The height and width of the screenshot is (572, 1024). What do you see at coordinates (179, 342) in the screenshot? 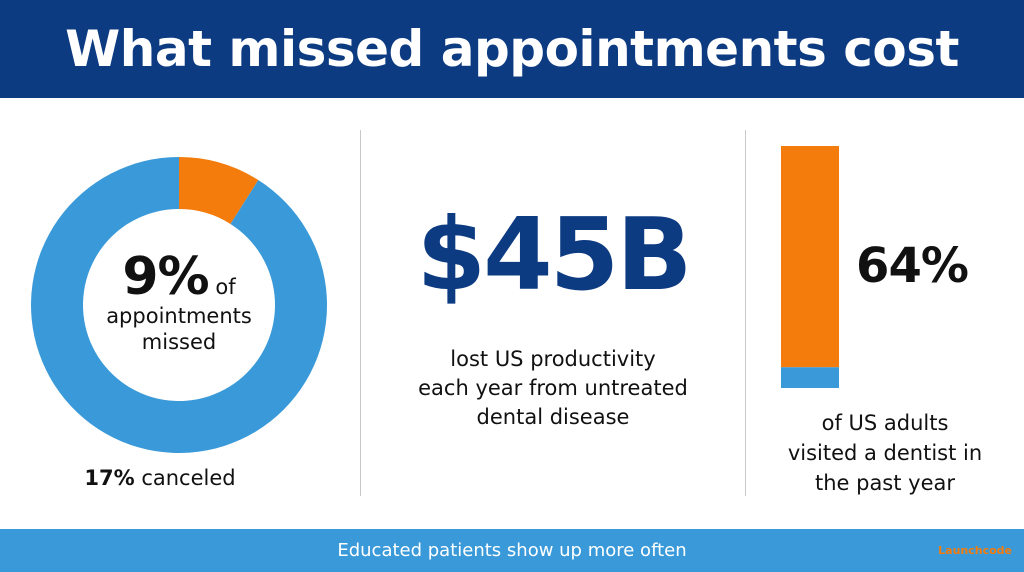
I see `missed-label-line2: missed` at bounding box center [179, 342].